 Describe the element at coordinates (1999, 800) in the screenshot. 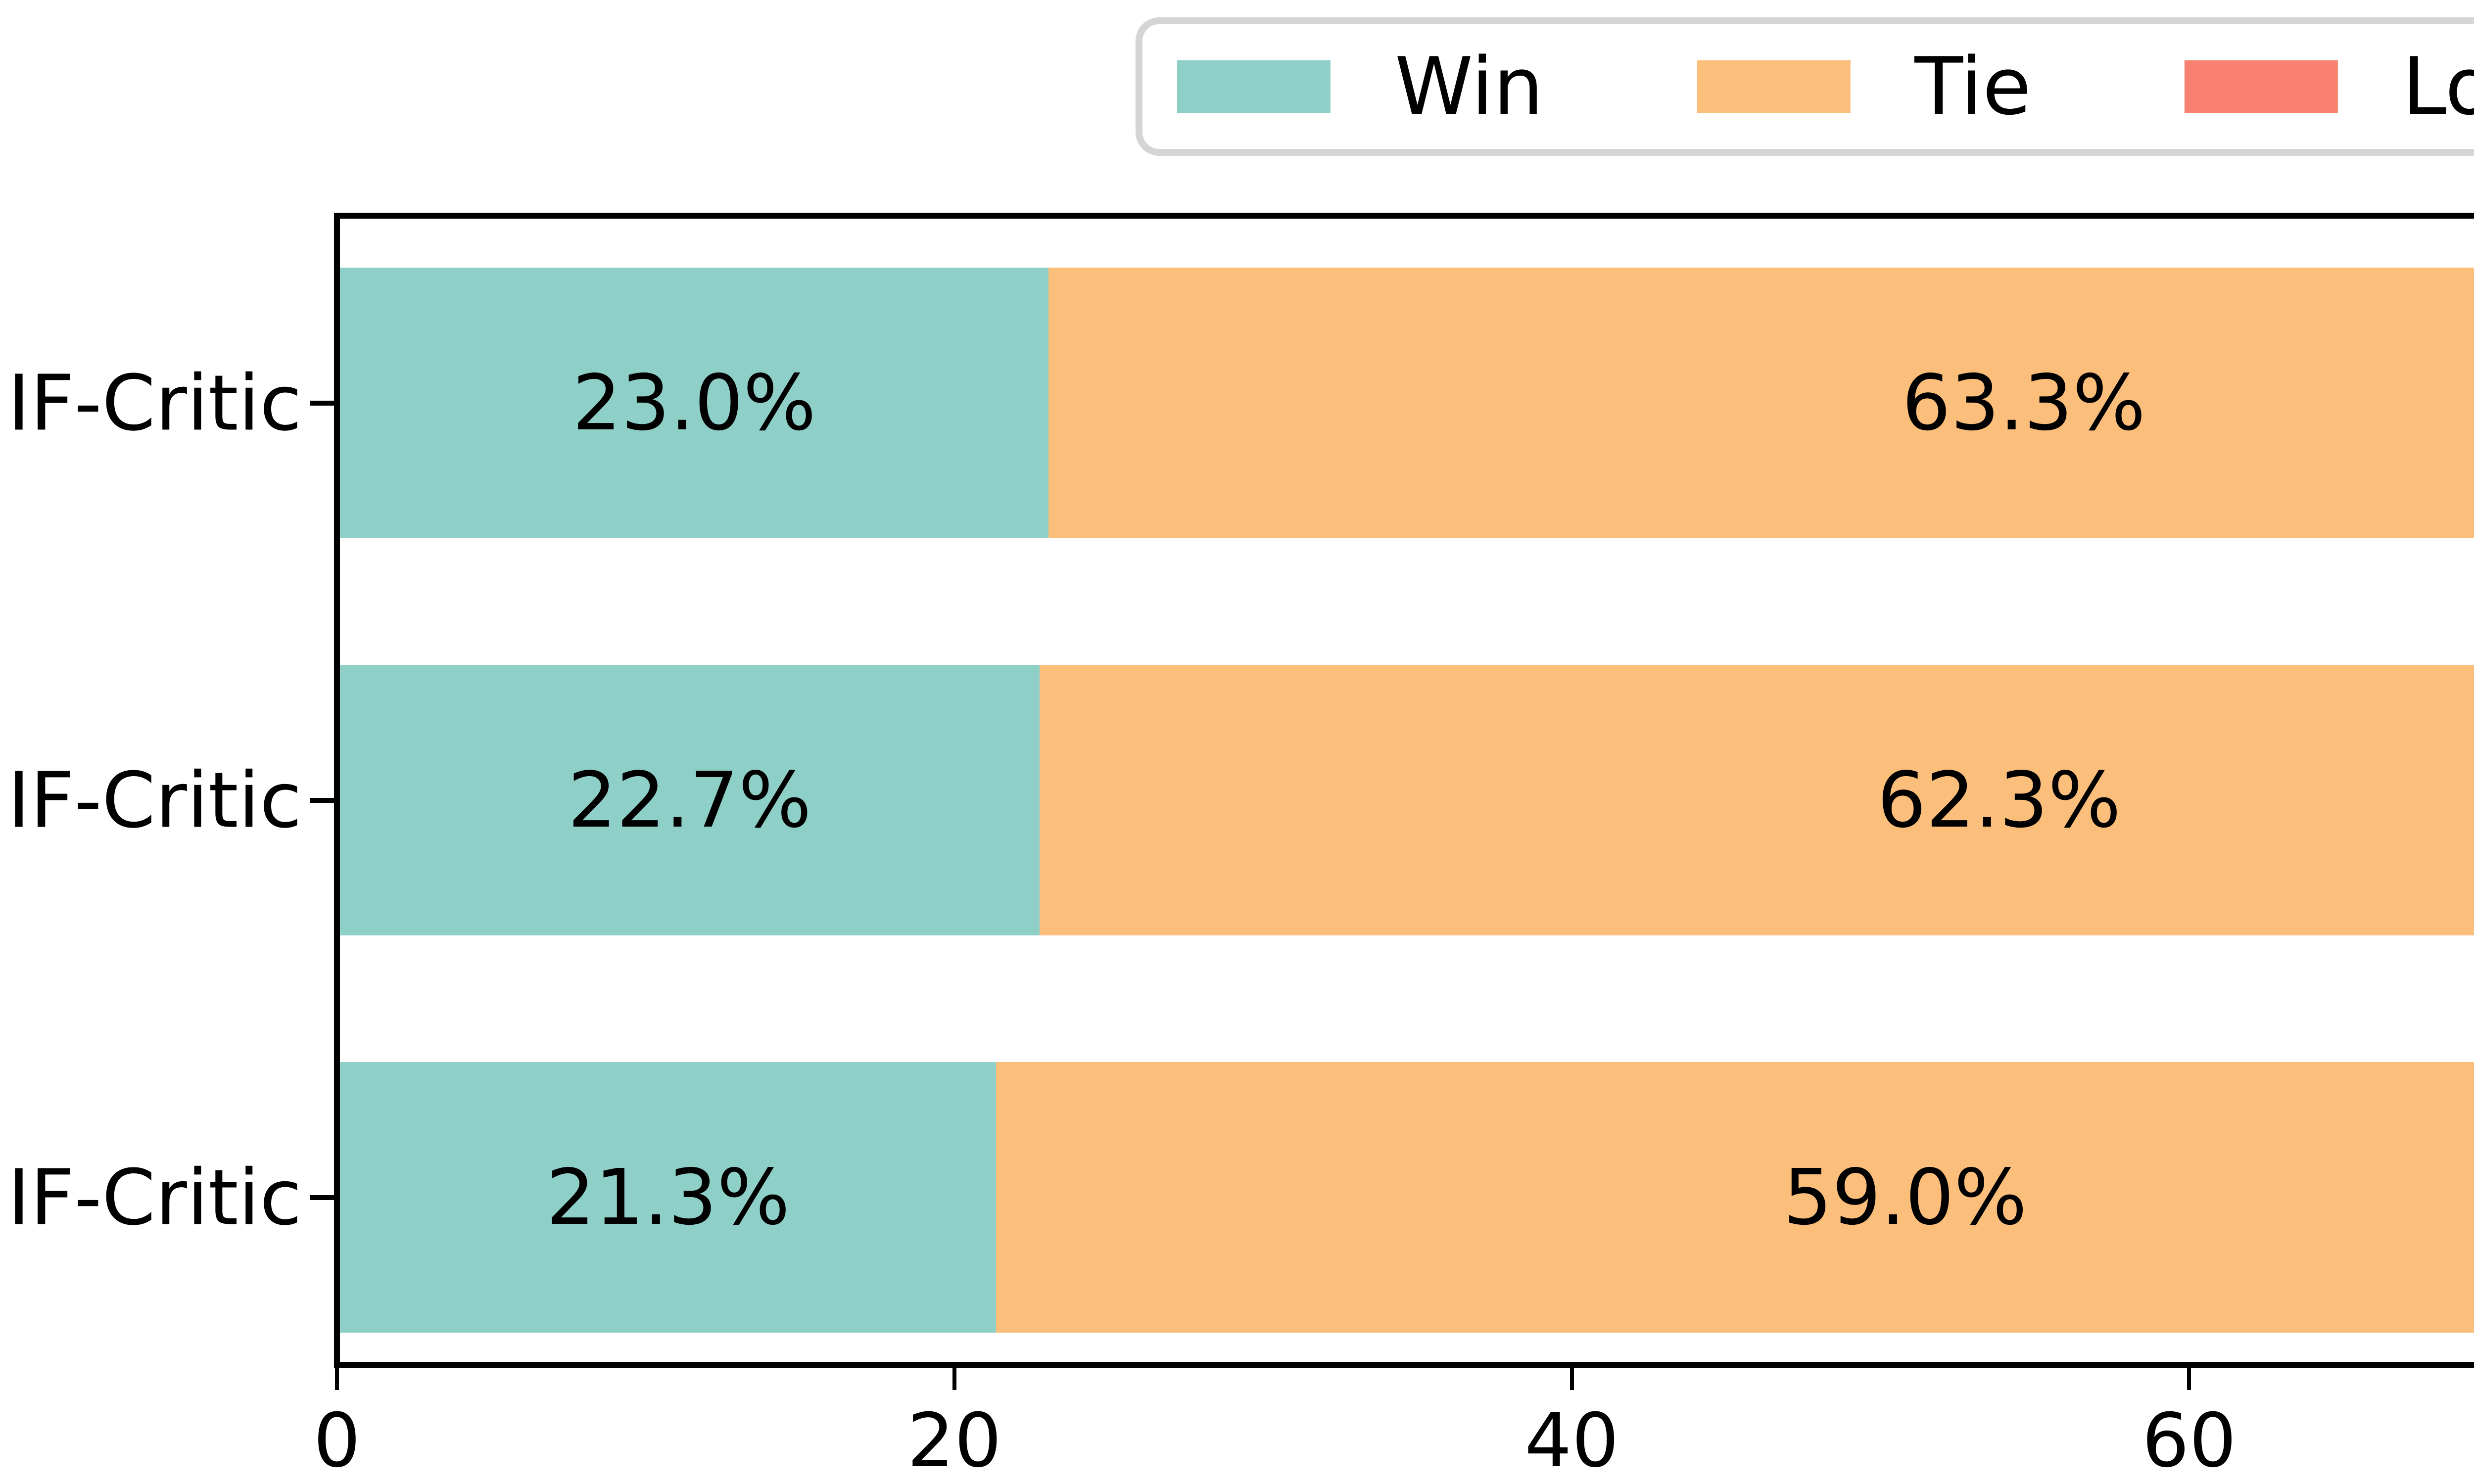

I see `bar-value-label: 62.3%` at that location.